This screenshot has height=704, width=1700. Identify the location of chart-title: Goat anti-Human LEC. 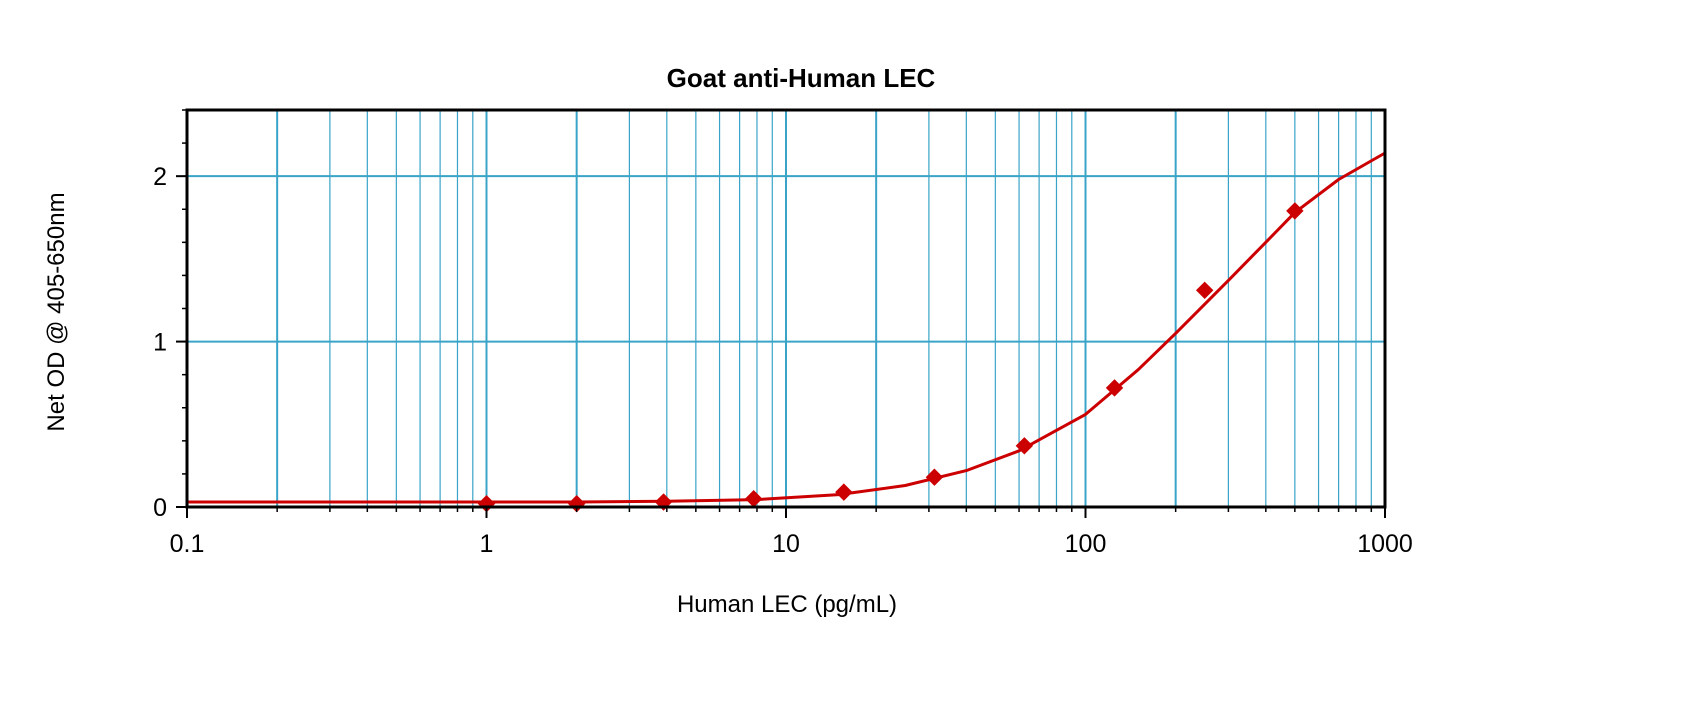
(801, 78).